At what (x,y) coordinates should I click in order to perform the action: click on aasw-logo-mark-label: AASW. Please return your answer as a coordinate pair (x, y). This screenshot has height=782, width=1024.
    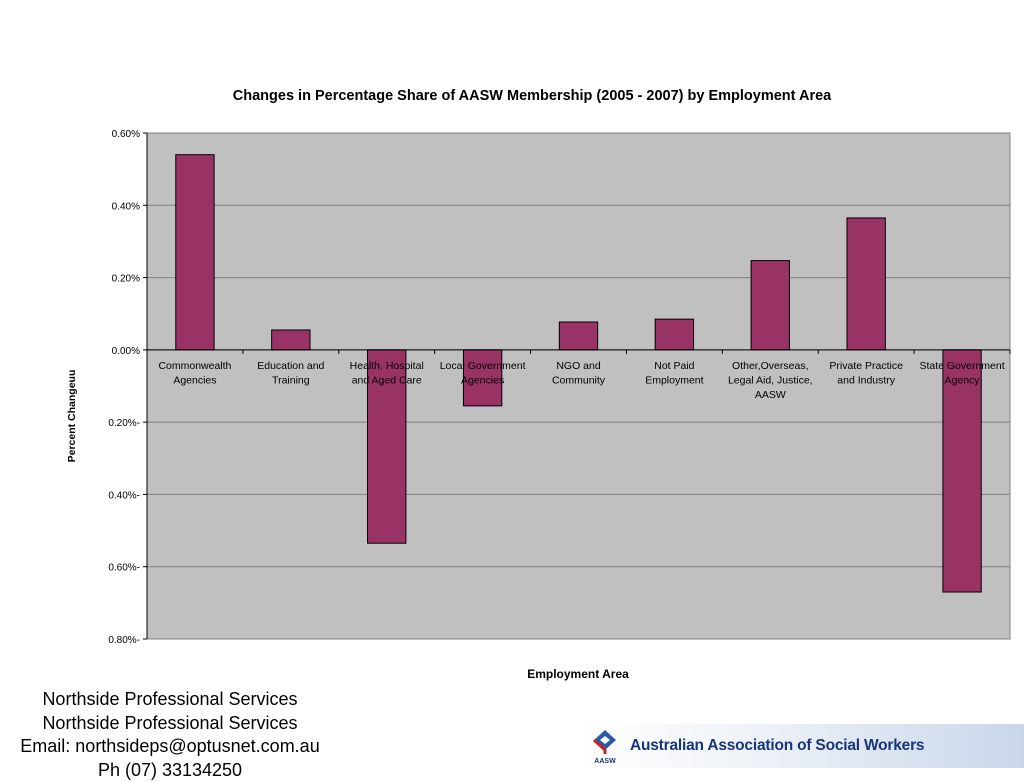
    Looking at the image, I should click on (605, 761).